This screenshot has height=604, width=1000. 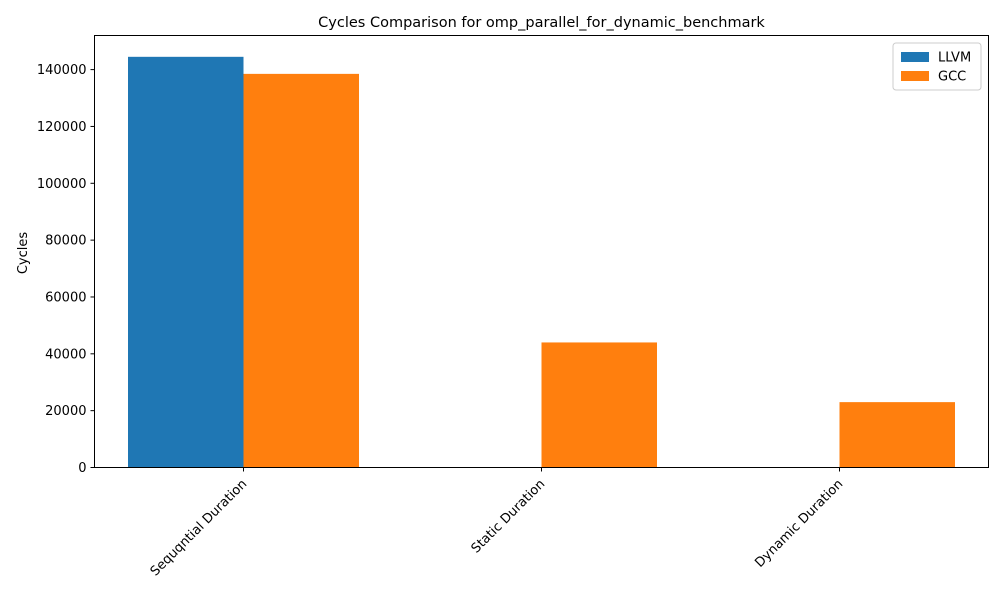 What do you see at coordinates (937, 66) in the screenshot?
I see `legend: LLVM GCC` at bounding box center [937, 66].